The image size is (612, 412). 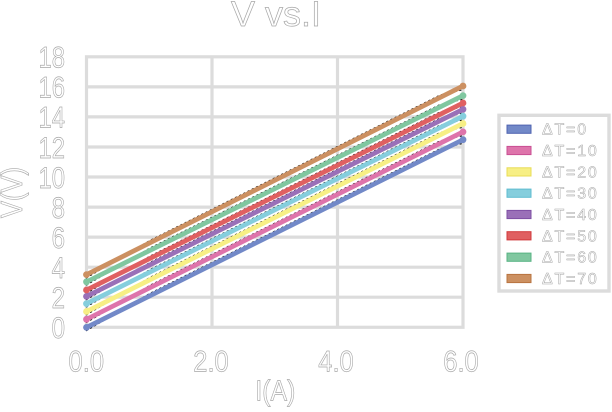 I want to click on svg-text: ΔT=30, so click(x=570, y=194).